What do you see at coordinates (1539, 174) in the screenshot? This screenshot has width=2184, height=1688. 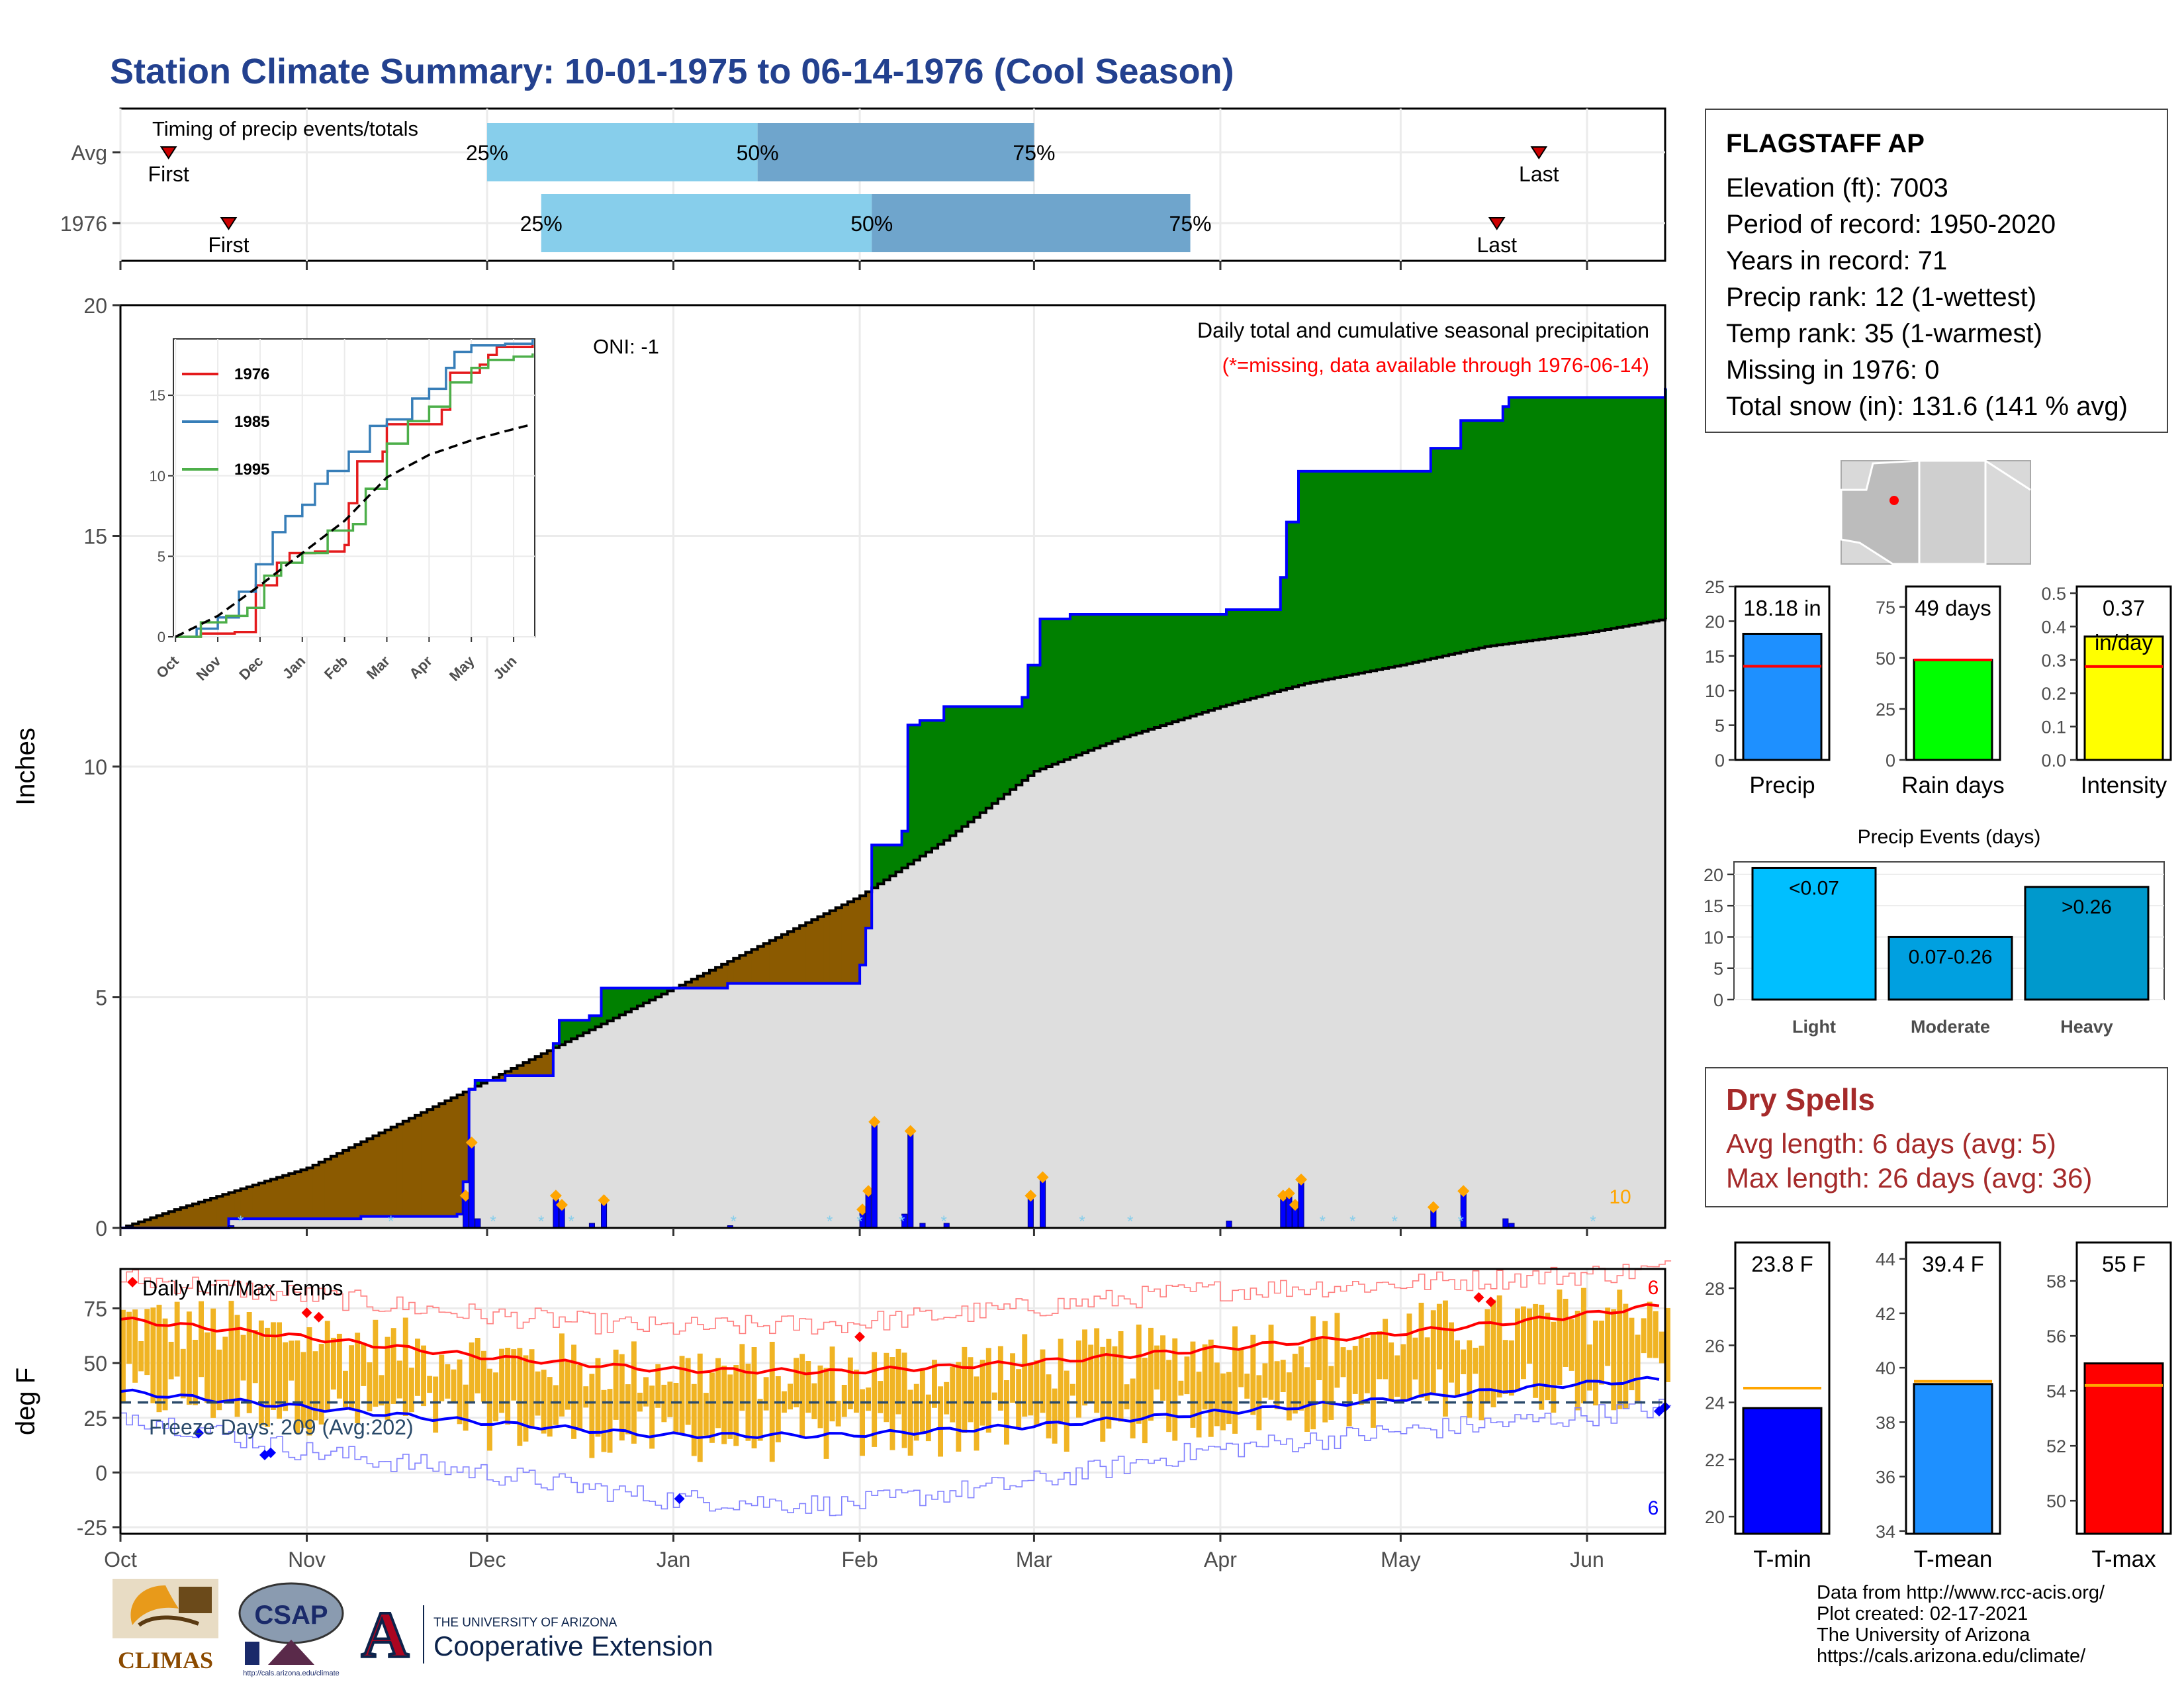 I see `timing-marker-label-last-avg: Last` at bounding box center [1539, 174].